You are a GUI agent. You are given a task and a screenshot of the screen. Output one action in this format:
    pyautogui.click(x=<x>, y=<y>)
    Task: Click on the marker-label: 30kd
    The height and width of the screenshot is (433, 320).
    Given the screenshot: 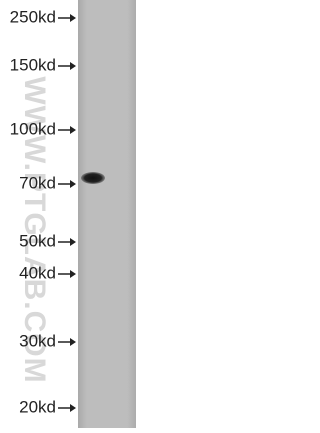 What is the action you would take?
    pyautogui.click(x=37, y=340)
    